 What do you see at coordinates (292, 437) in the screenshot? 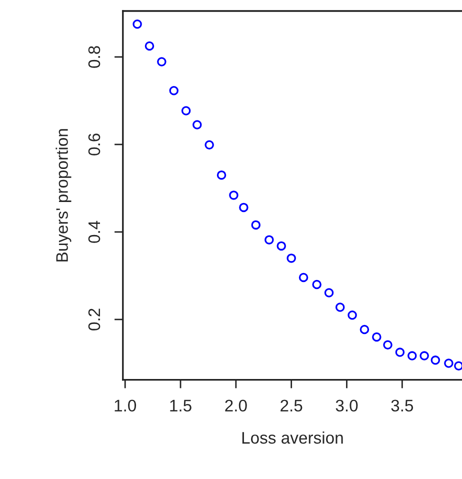
I see `x-axis-title: Loss aversion` at bounding box center [292, 437].